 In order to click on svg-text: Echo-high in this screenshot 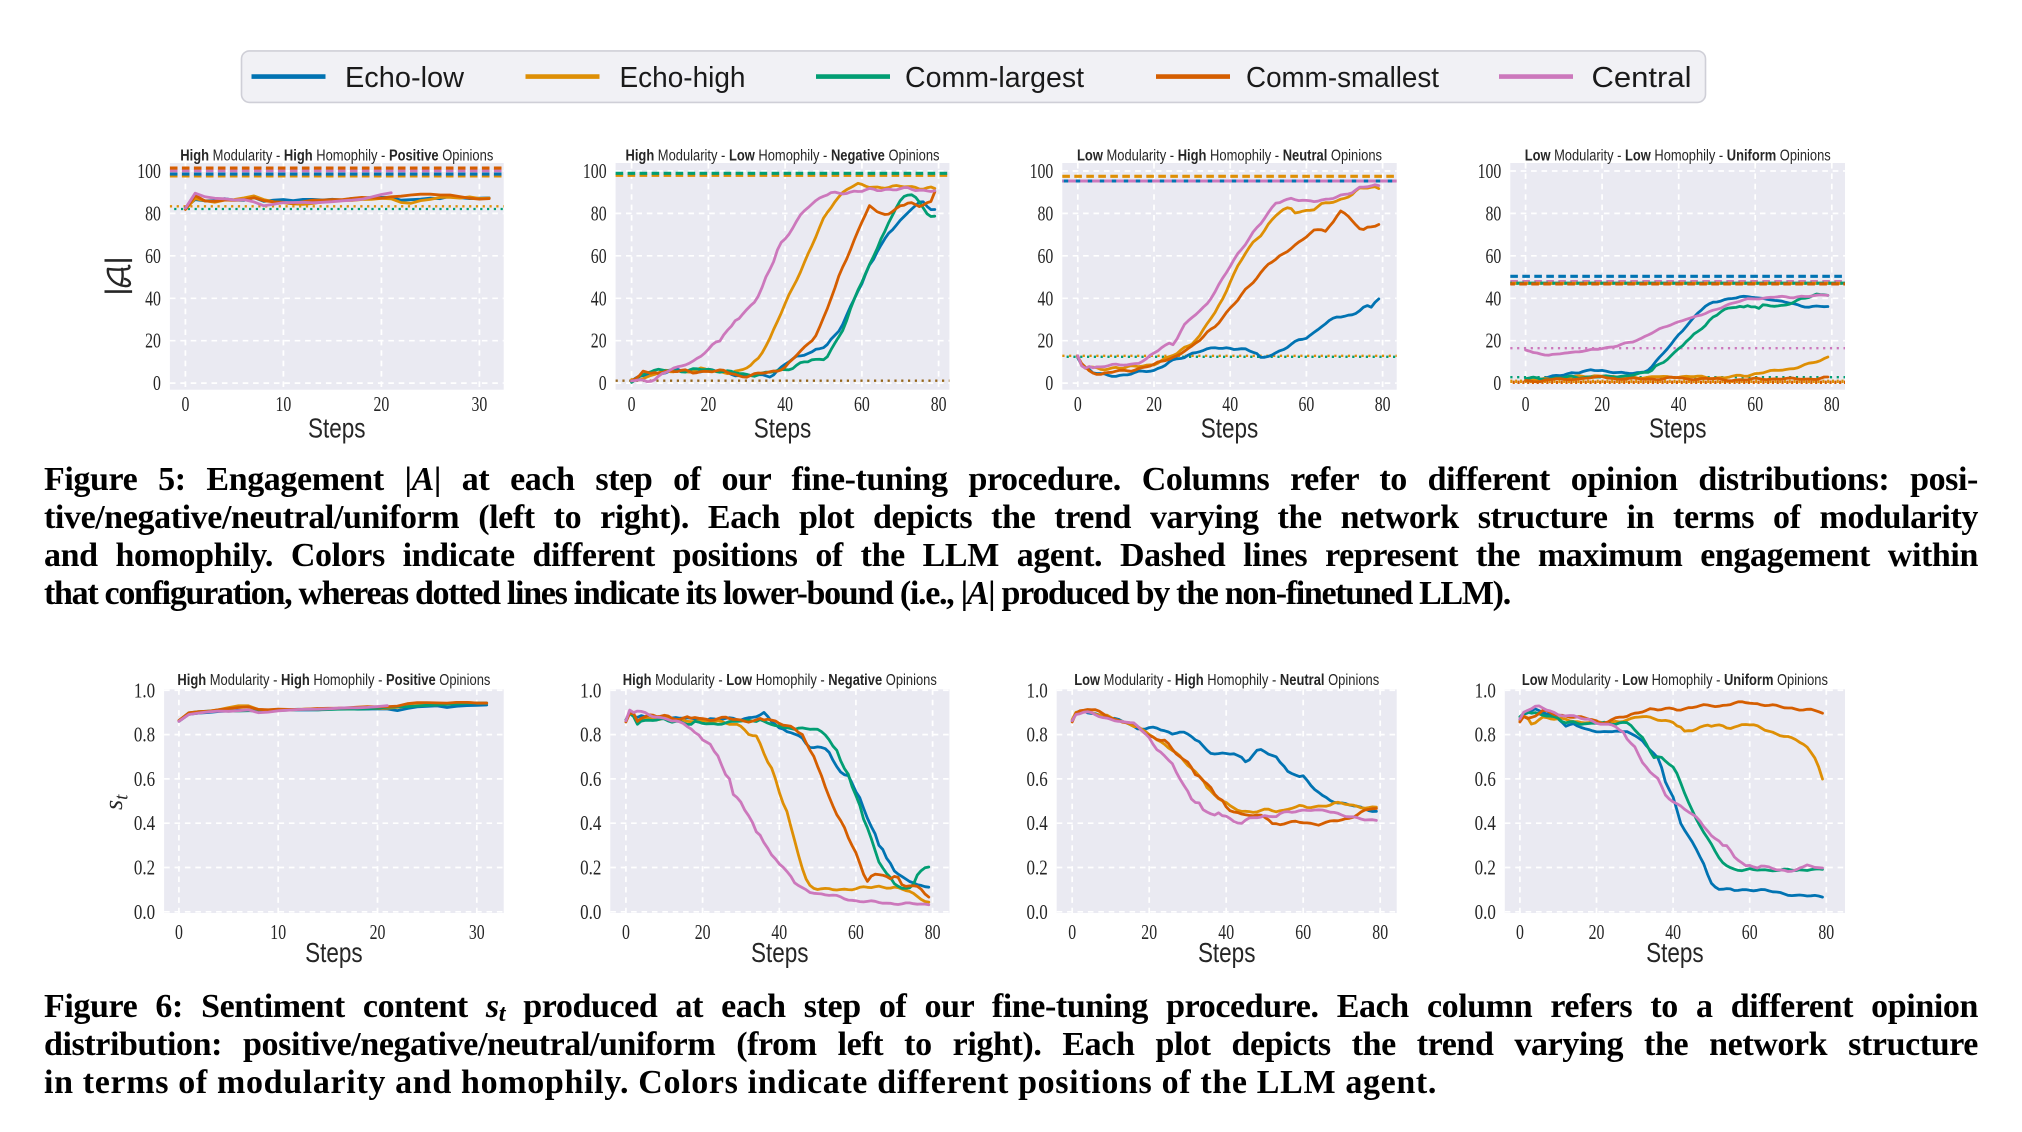, I will do `click(683, 78)`.